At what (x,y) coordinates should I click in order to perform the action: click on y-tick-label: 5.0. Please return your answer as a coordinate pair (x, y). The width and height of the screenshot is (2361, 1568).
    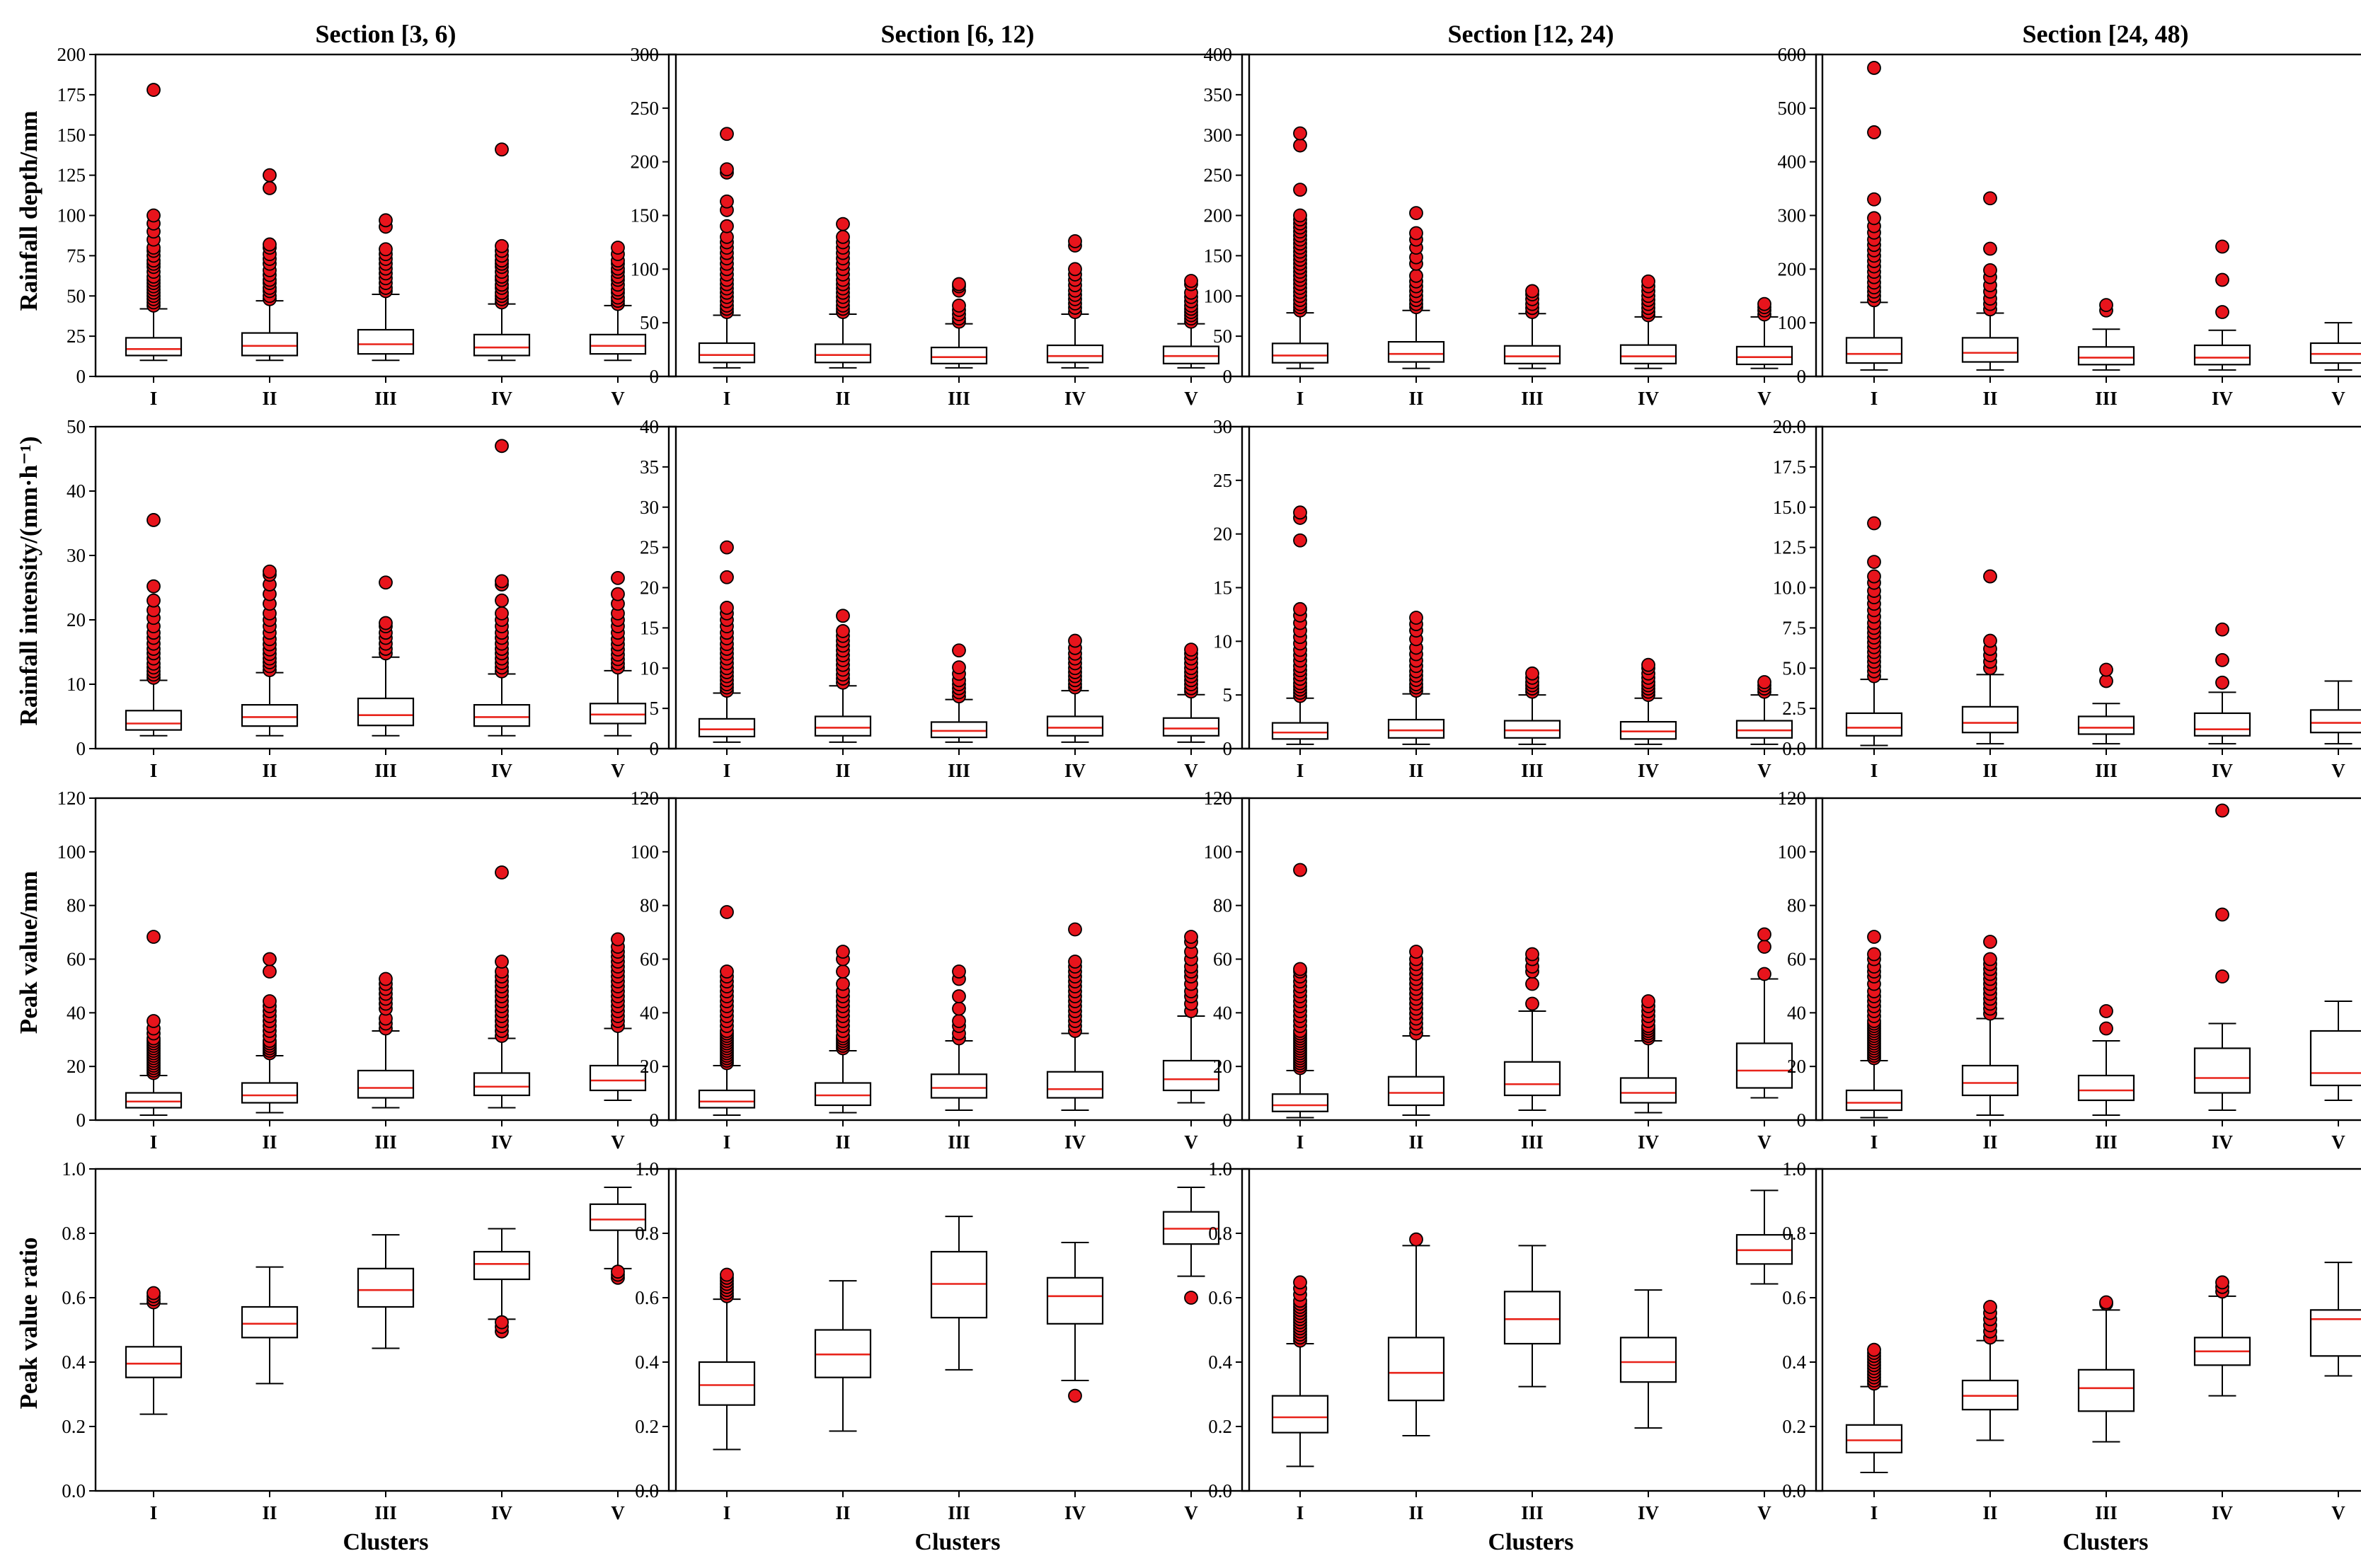
    Looking at the image, I should click on (1794, 668).